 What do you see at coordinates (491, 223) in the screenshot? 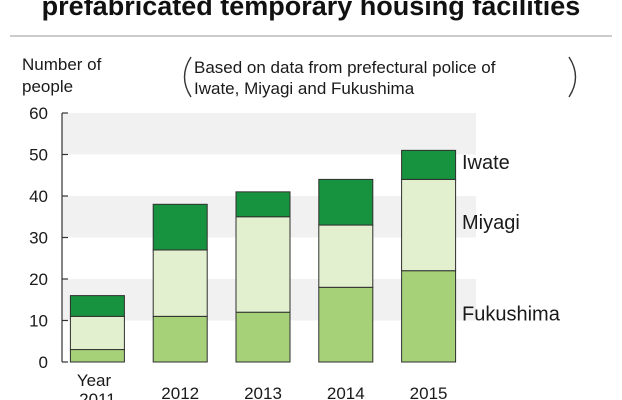
I see `legend-label-miyagi: Miyagi` at bounding box center [491, 223].